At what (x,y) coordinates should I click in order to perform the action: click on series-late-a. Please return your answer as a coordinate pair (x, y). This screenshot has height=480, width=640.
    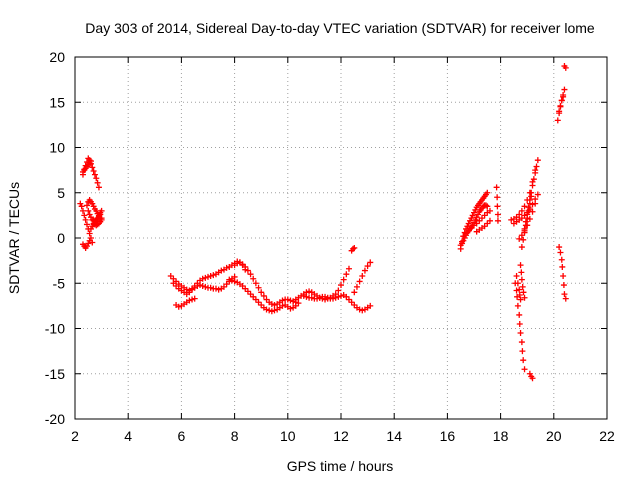
    Looking at the image, I should click on (474, 220).